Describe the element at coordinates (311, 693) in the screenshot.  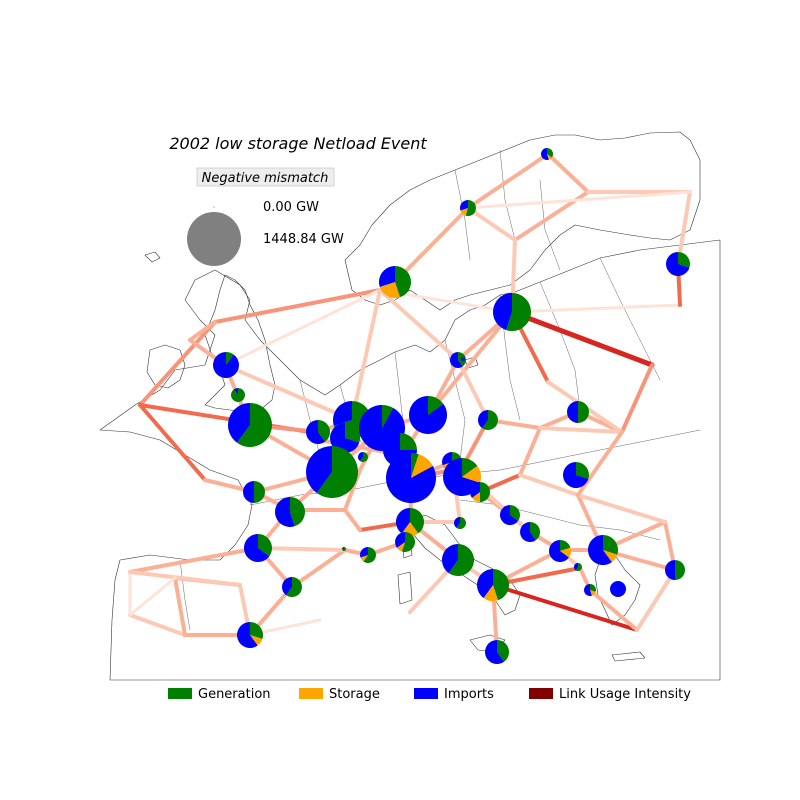
I see `legend-swatch-storage` at that location.